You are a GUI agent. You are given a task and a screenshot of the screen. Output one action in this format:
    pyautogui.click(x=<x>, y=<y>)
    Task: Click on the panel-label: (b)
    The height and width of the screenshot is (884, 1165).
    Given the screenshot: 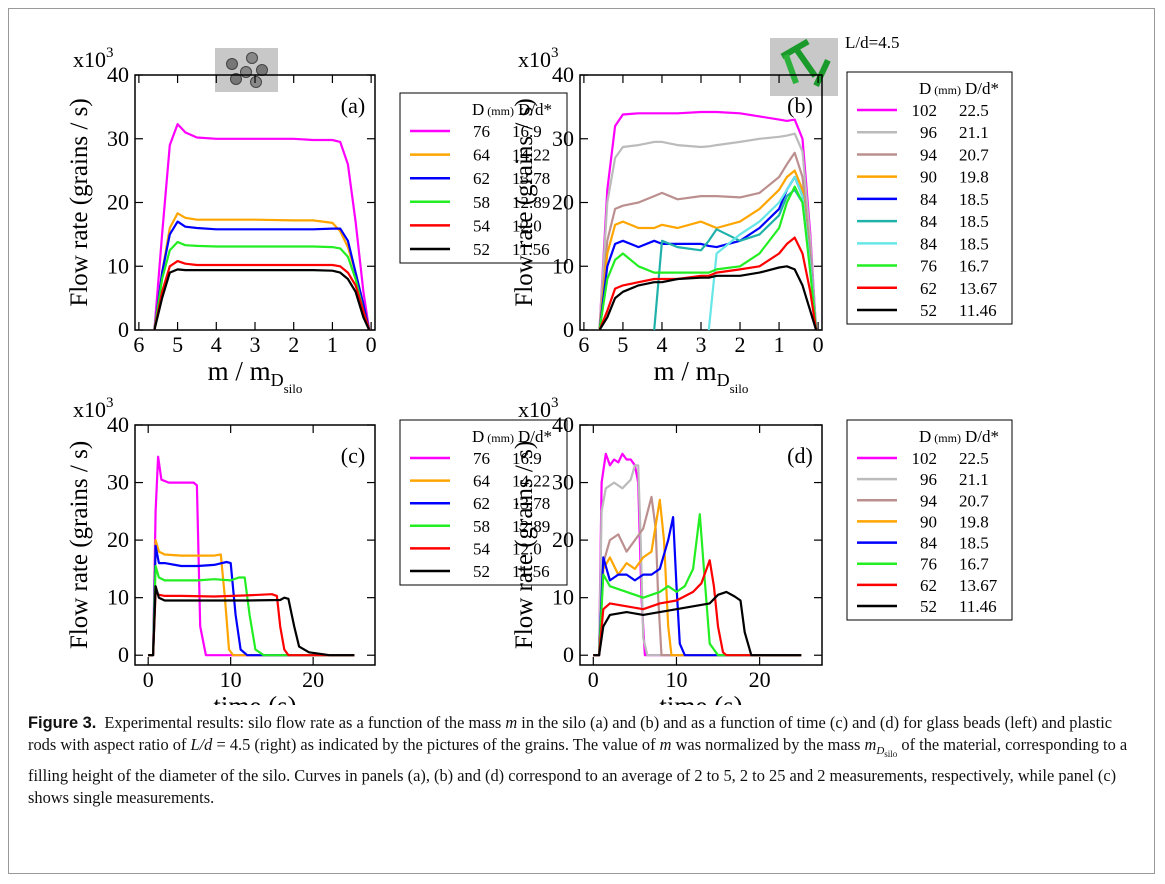 What is the action you would take?
    pyautogui.click(x=800, y=105)
    